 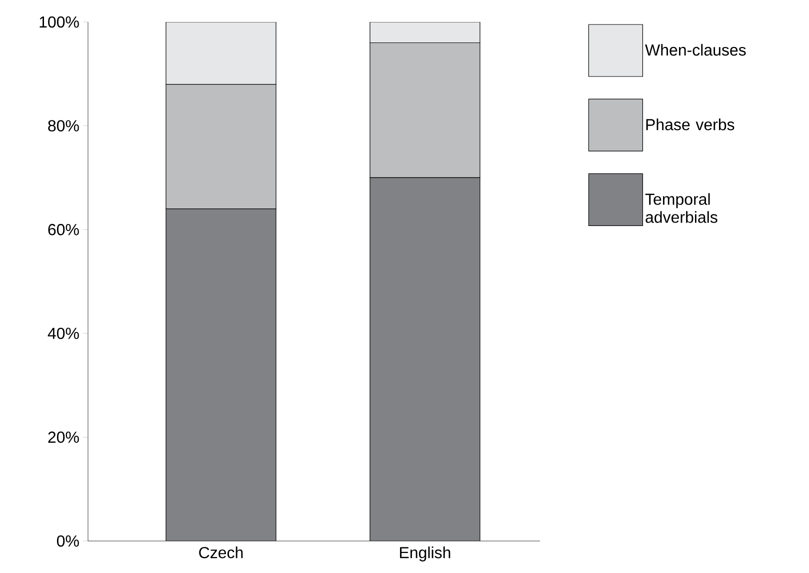 I want to click on y-tick-label: 100%, so click(x=59, y=22).